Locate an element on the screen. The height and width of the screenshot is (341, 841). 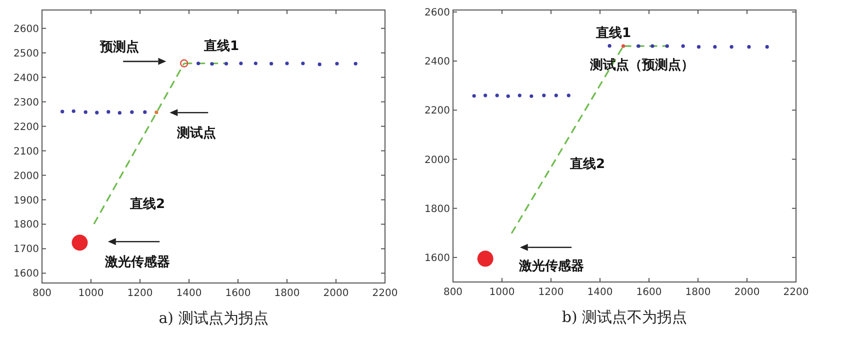
text: b) 测试点不为拐点 is located at coordinates (625, 317).